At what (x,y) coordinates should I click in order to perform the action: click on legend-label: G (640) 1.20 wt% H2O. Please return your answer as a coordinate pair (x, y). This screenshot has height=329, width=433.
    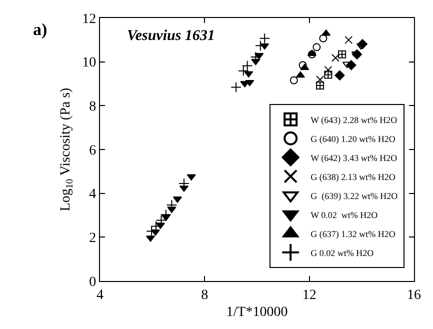
    Looking at the image, I should click on (353, 139).